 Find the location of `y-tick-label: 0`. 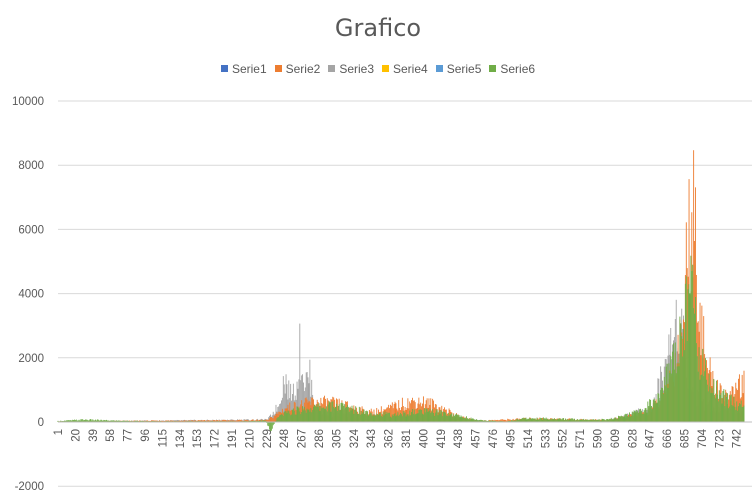

y-tick-label: 0 is located at coordinates (41, 423).